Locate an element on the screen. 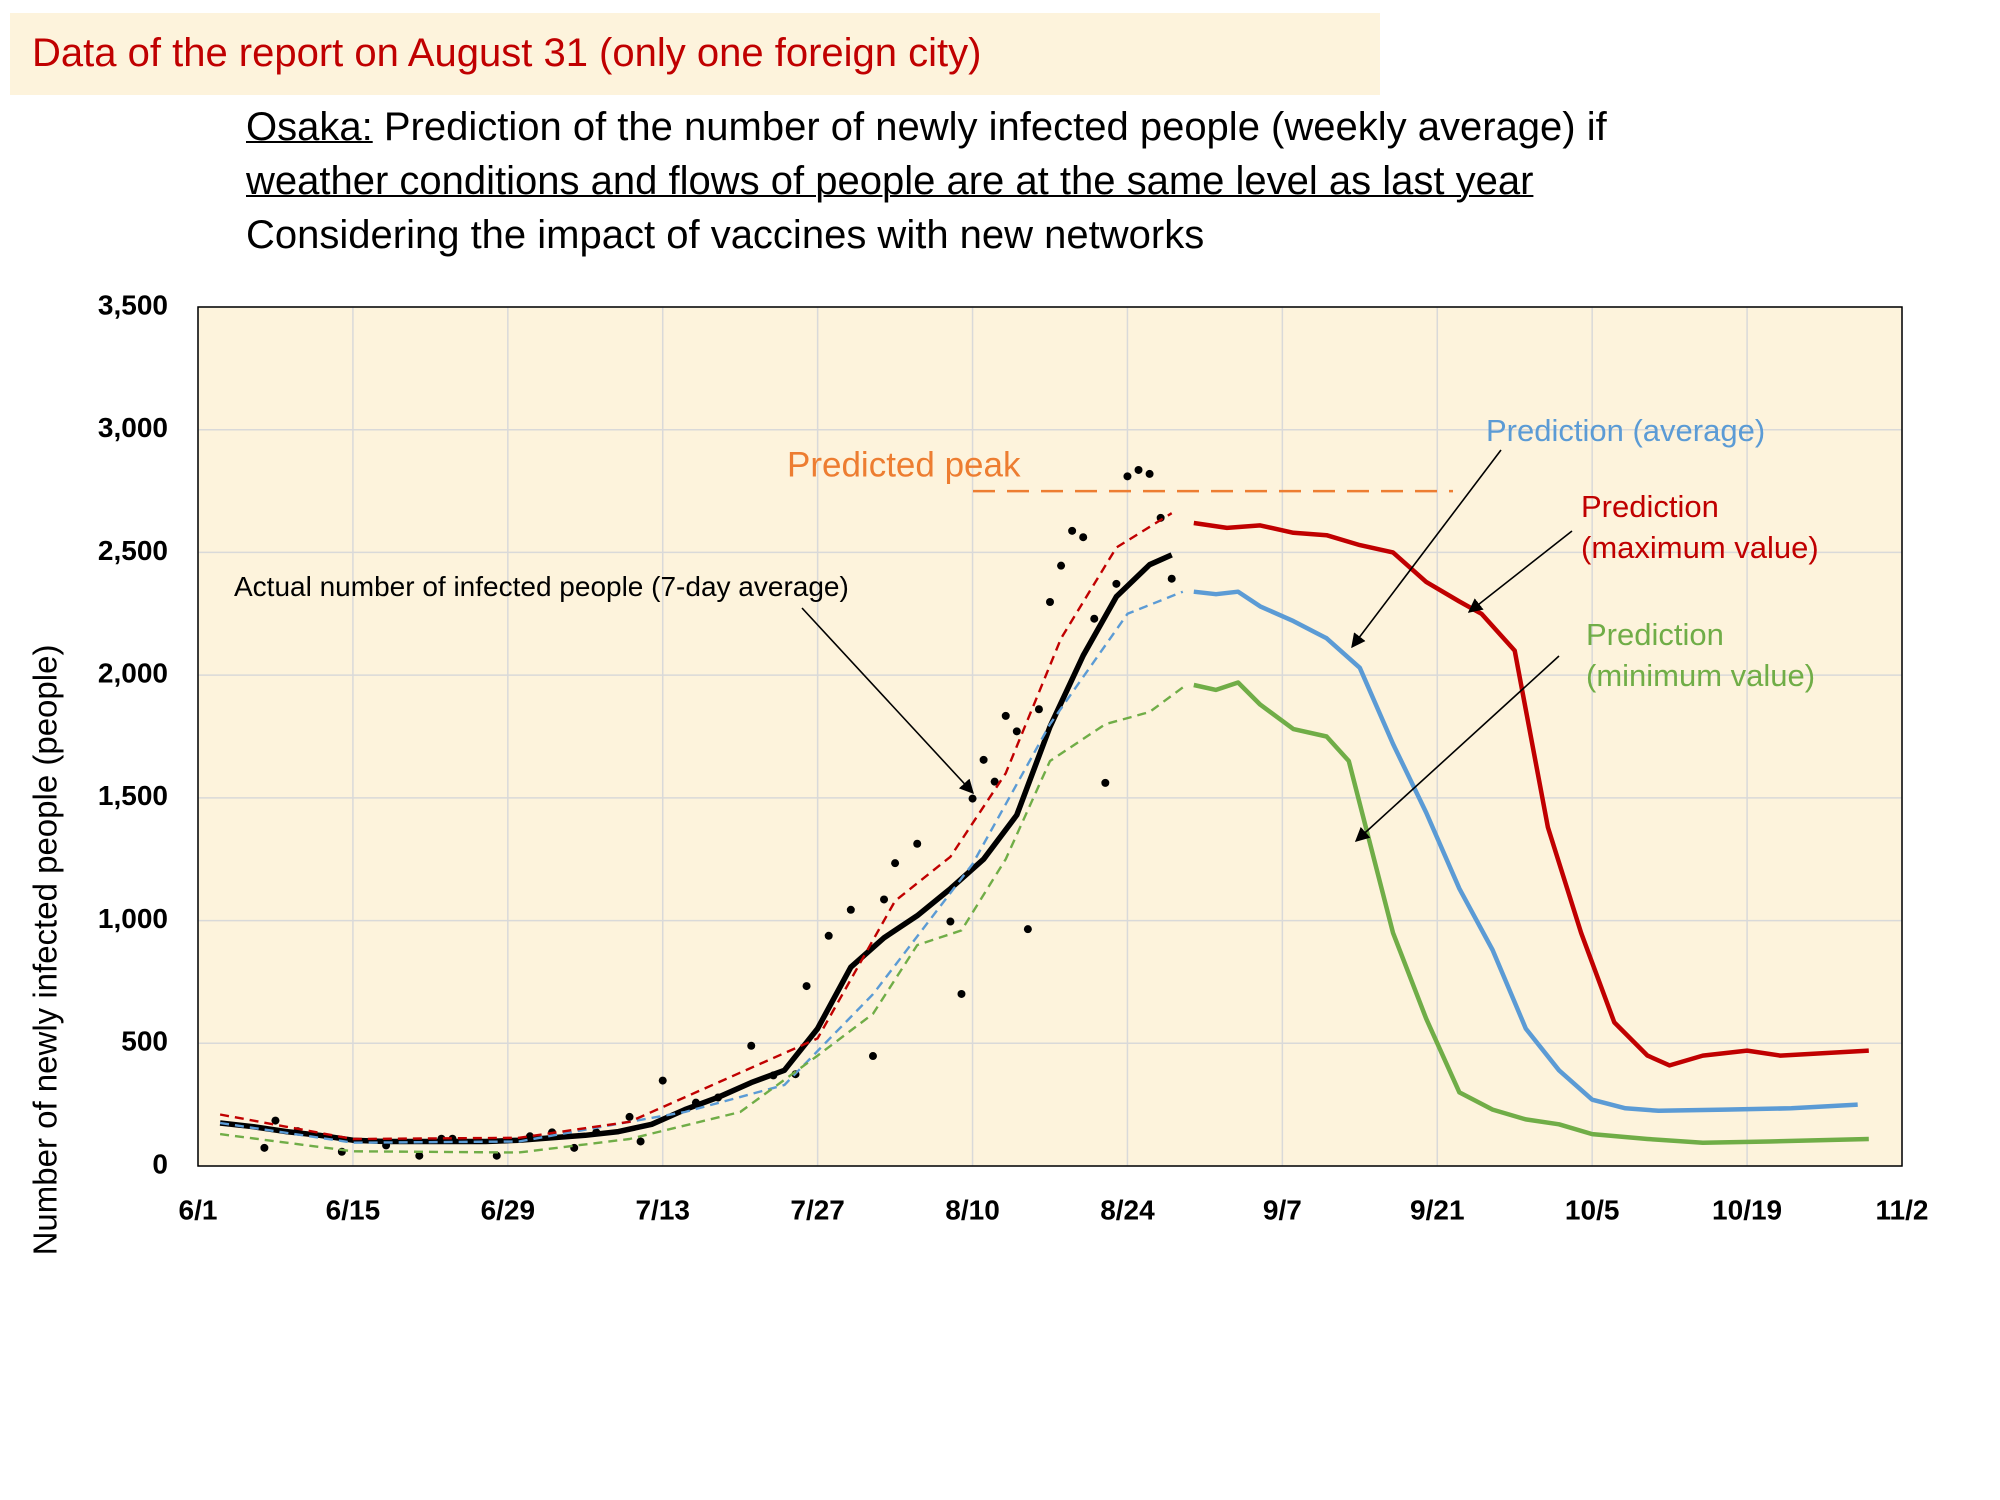 The height and width of the screenshot is (1500, 2000). x-tick-label: 8/10 is located at coordinates (972, 1209).